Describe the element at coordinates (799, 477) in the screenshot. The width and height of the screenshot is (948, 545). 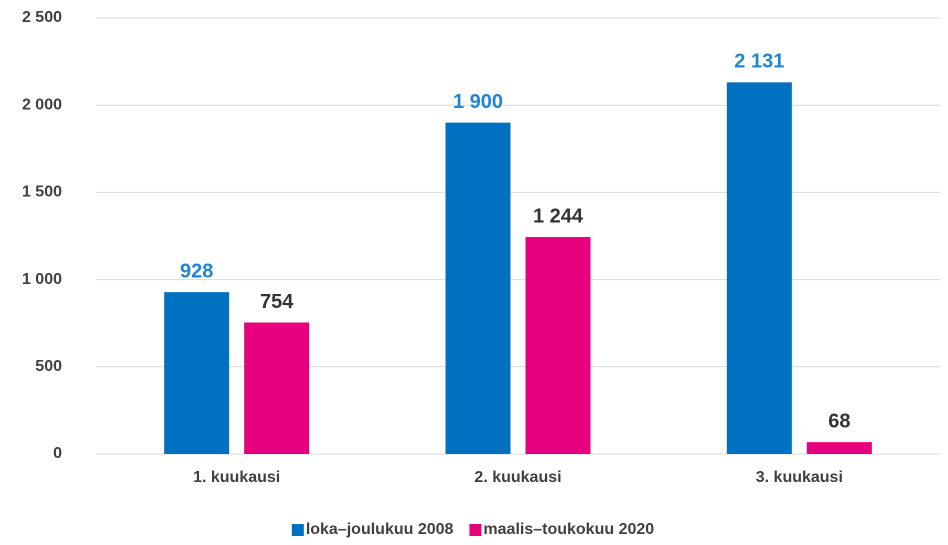
I see `x-tick-label: 3. kuukausi` at that location.